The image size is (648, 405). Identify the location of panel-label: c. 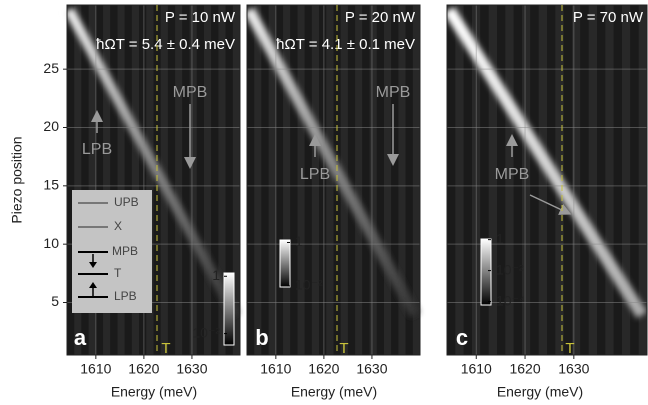
(462, 337).